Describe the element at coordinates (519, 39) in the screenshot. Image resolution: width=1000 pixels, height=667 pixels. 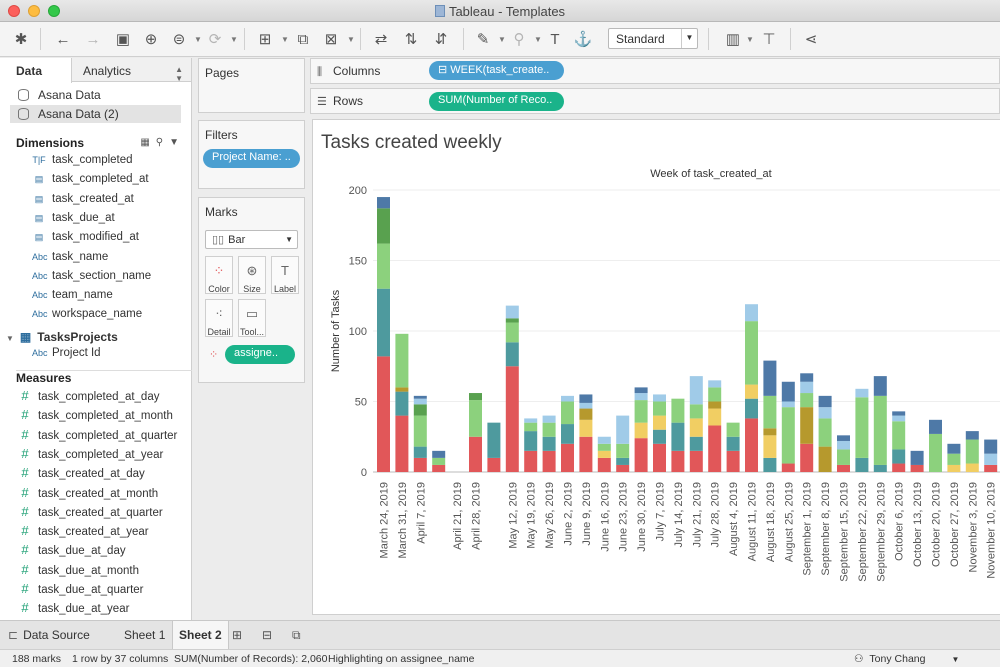
I see `group-members-icon: ⚲` at that location.